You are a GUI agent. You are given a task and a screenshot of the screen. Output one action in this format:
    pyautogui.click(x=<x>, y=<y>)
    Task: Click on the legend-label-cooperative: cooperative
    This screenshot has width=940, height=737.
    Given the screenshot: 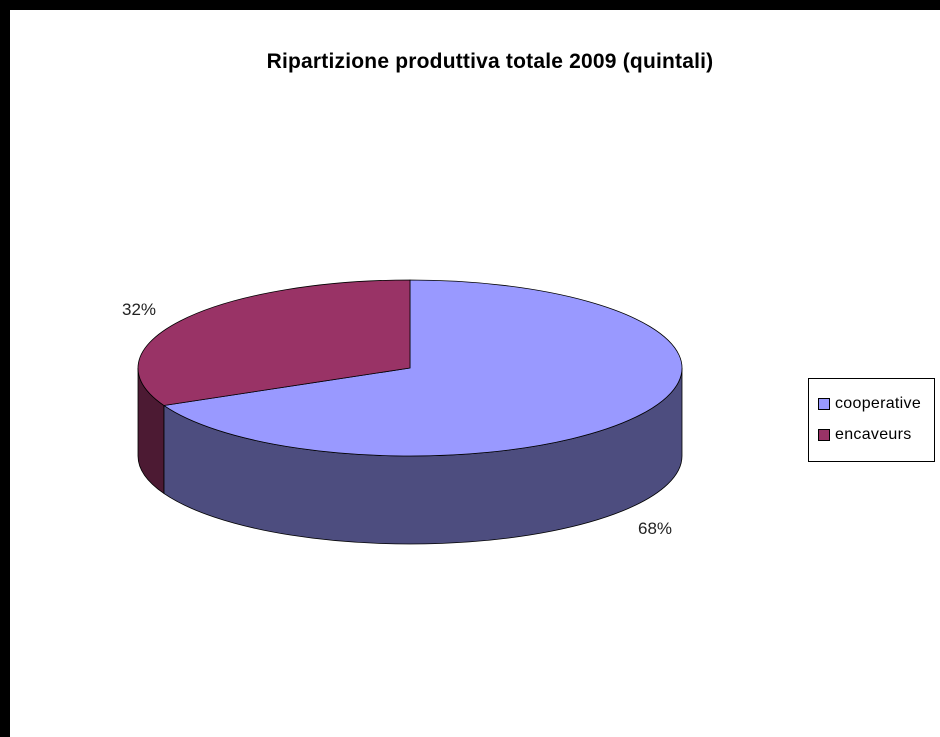 What is the action you would take?
    pyautogui.click(x=878, y=403)
    